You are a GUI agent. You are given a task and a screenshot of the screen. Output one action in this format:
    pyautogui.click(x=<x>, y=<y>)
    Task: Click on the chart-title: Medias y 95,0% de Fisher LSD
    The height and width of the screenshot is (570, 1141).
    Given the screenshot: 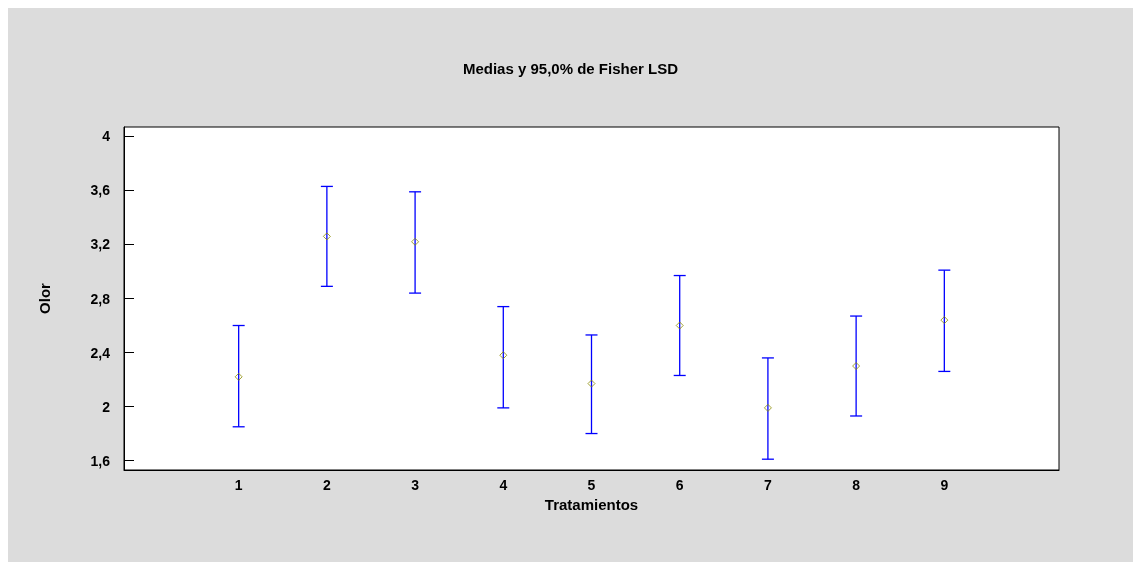 What is the action you would take?
    pyautogui.click(x=570, y=68)
    